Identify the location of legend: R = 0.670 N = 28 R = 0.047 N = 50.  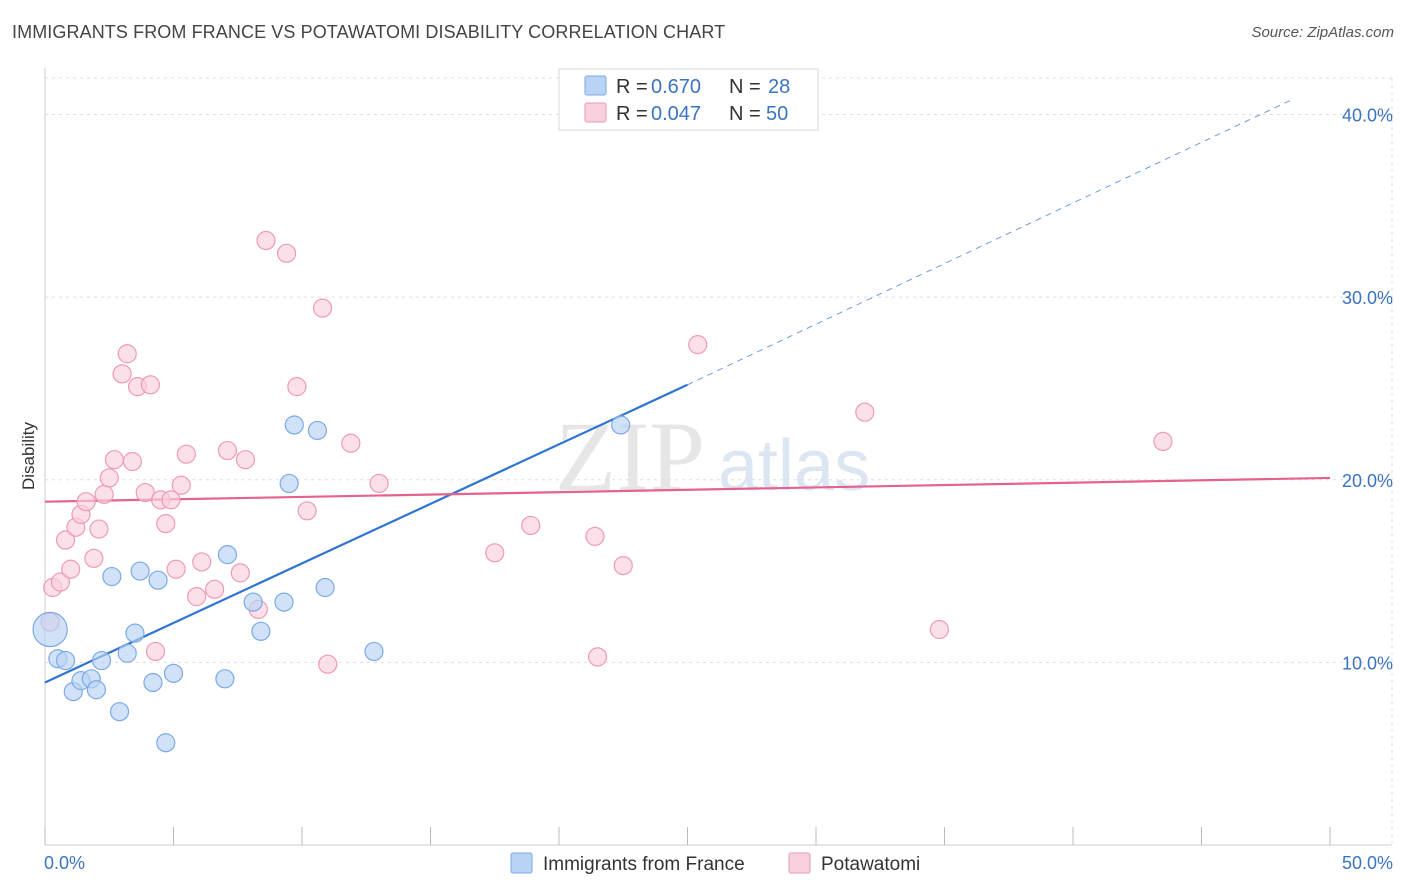
(688, 99).